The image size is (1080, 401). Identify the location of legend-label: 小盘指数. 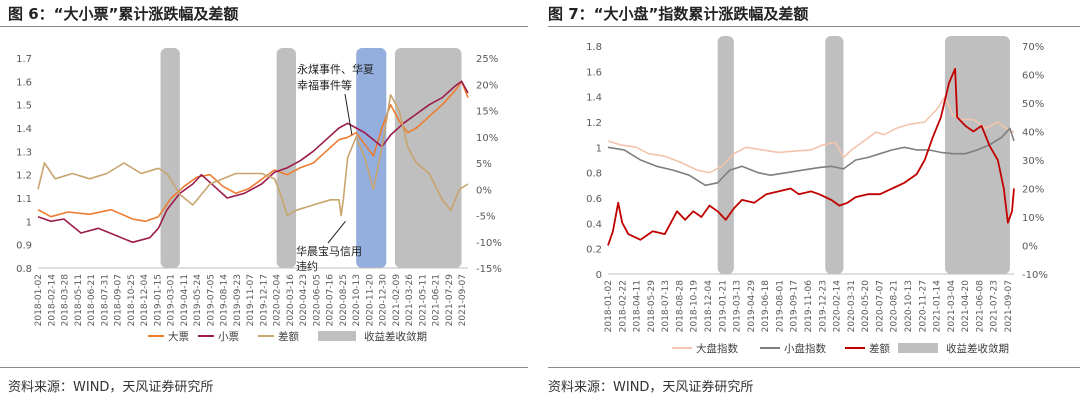
(805, 348).